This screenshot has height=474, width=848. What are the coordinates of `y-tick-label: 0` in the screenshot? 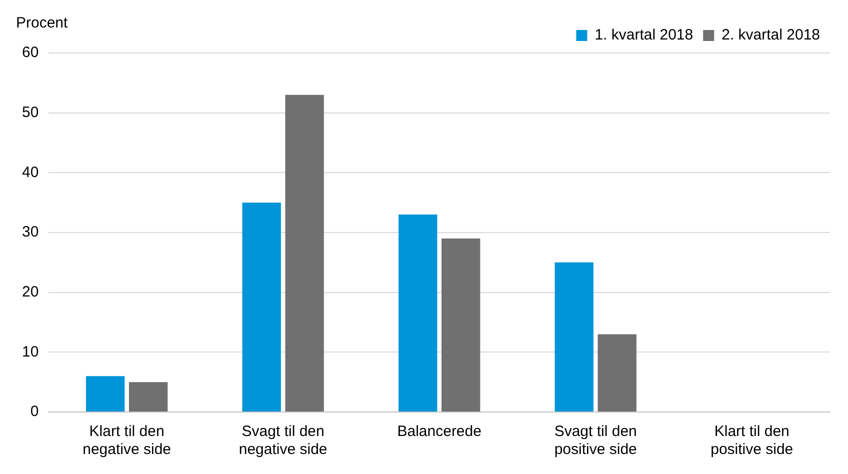 It's located at (34, 411).